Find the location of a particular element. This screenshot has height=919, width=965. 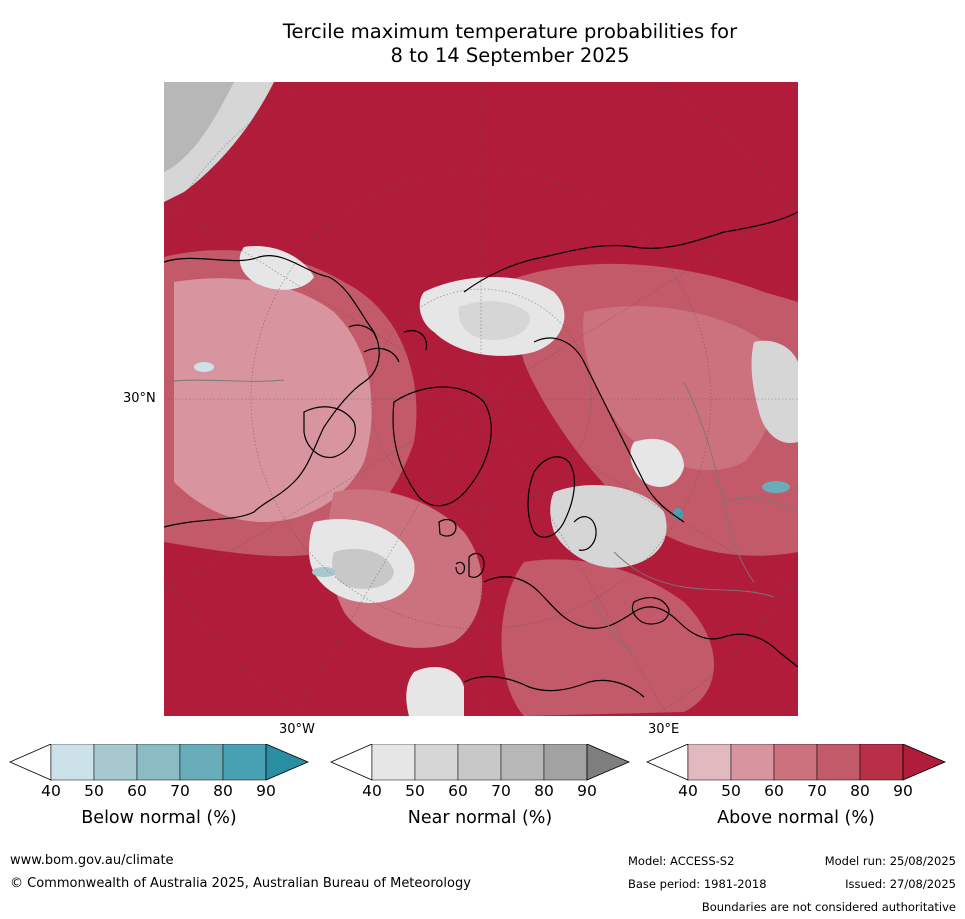

near-normal-pacific-light is located at coordinates (219, 142).